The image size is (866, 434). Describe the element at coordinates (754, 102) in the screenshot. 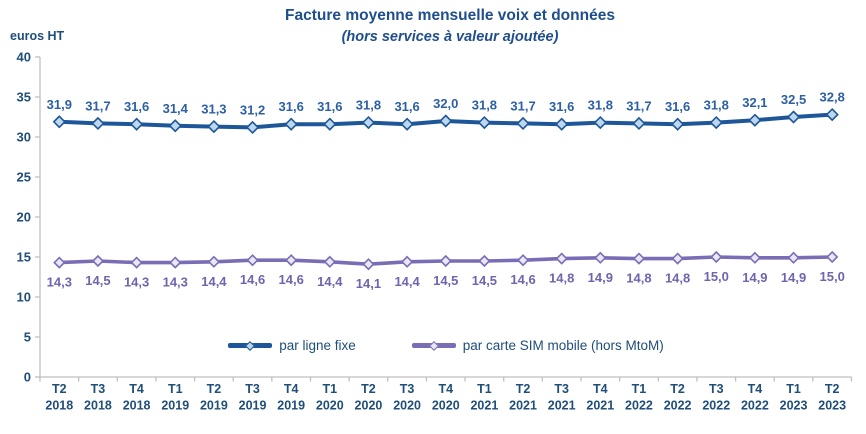

I see `data-label: 32,1` at that location.